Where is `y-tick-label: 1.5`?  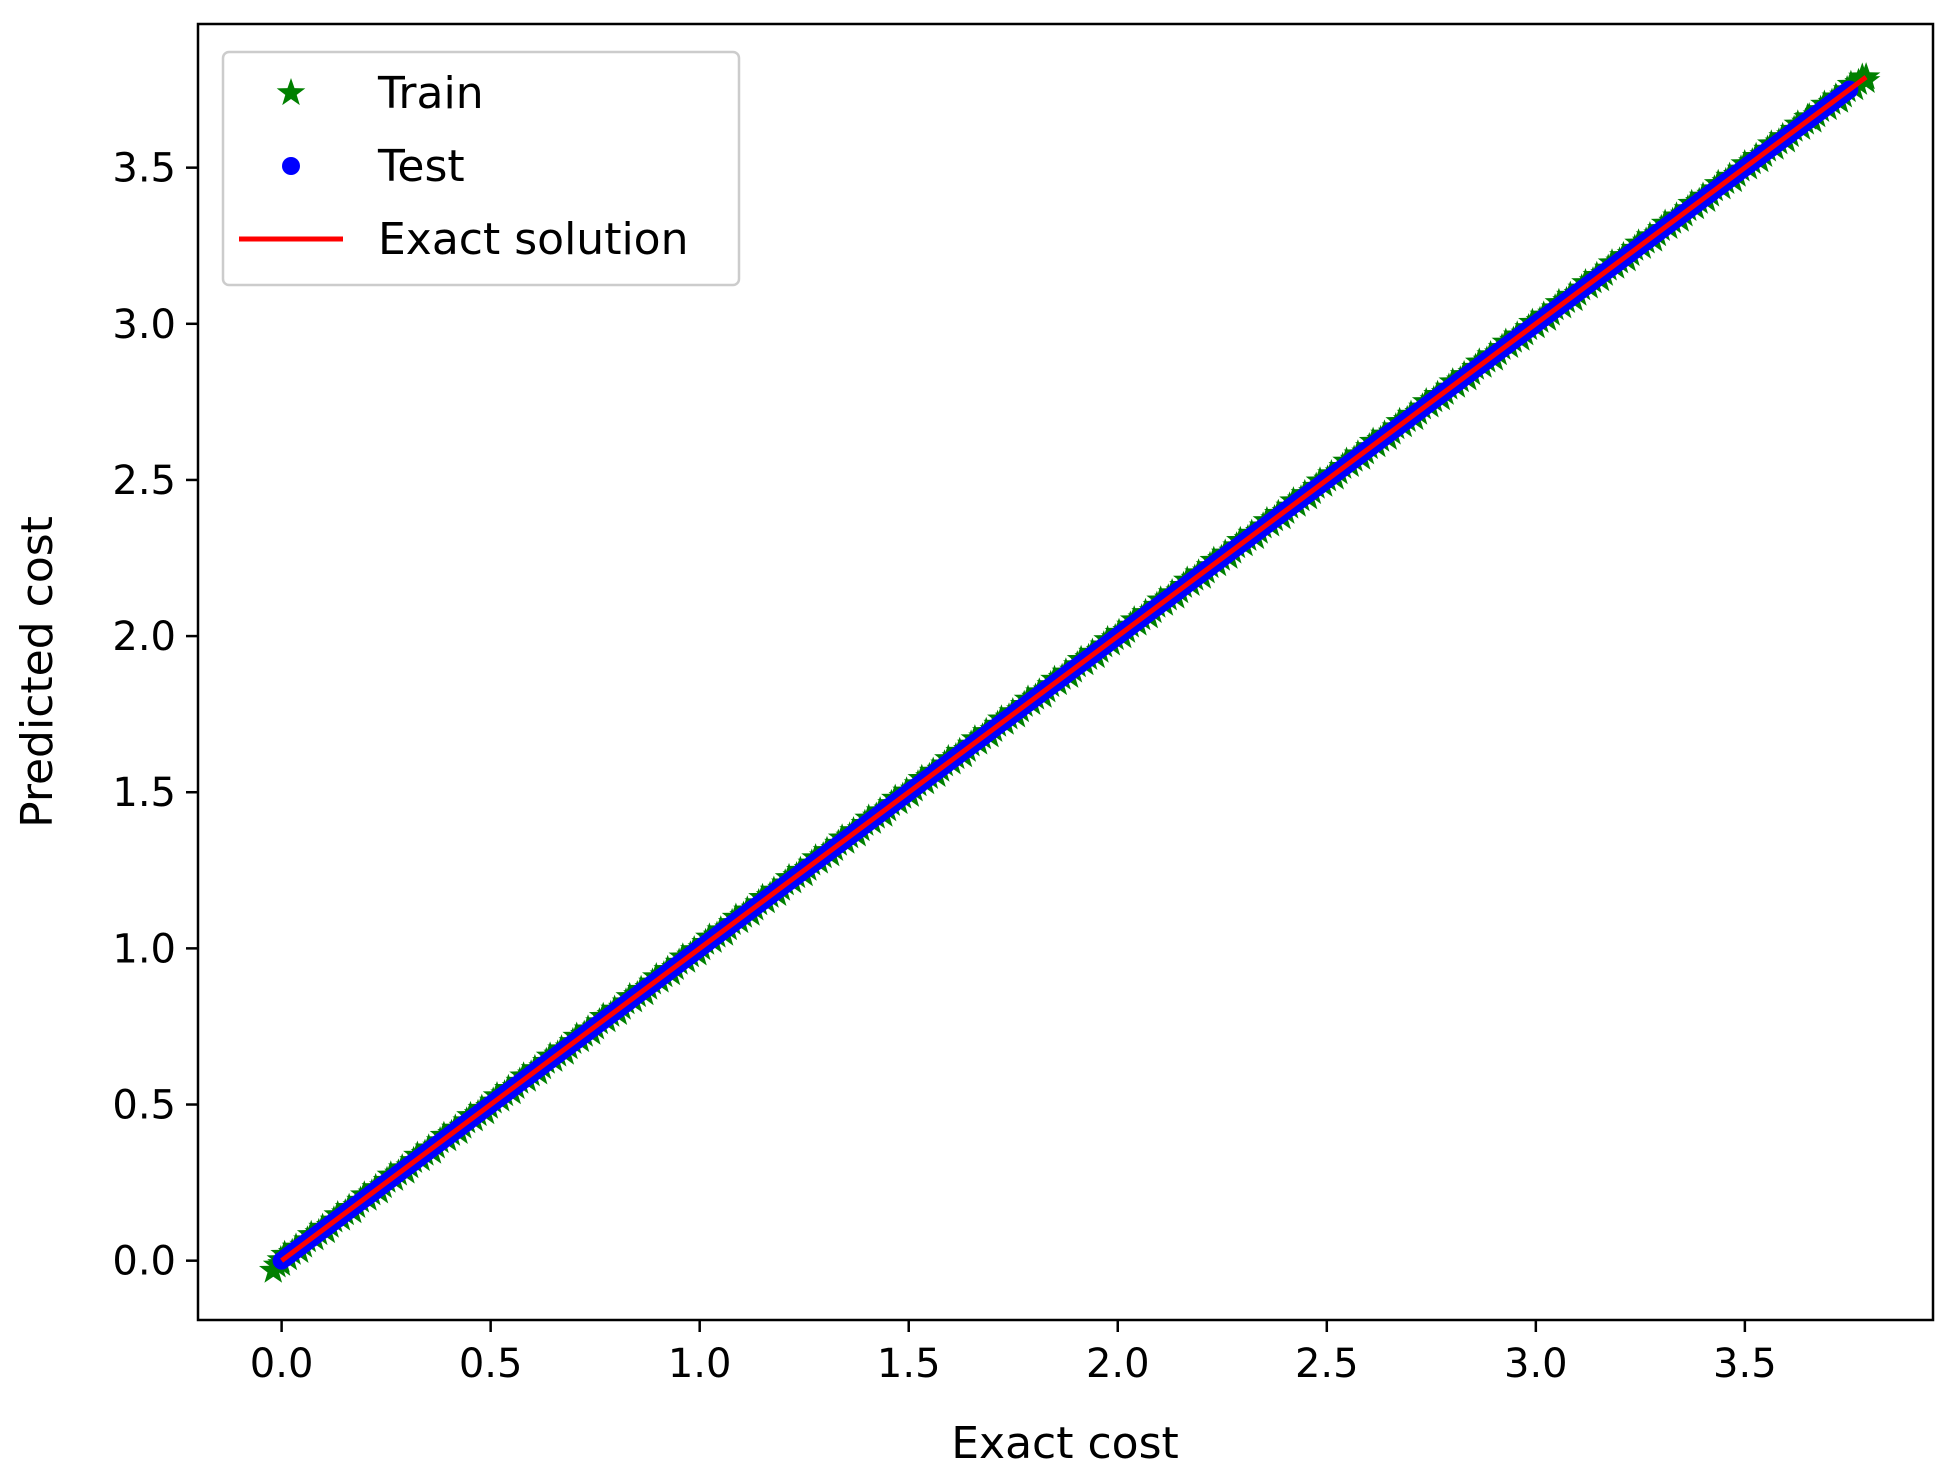
y-tick-label: 1.5 is located at coordinates (144, 793).